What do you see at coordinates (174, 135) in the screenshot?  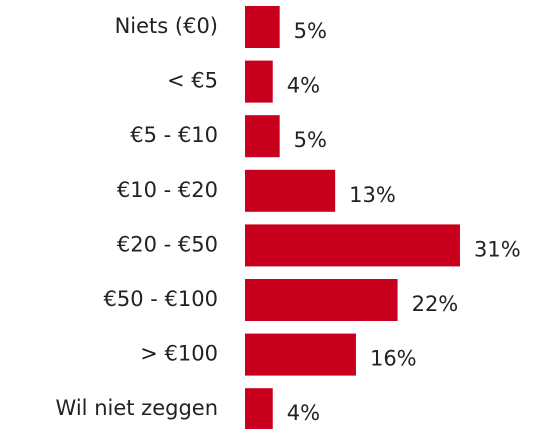 I see `category-label: €5 - €10` at bounding box center [174, 135].